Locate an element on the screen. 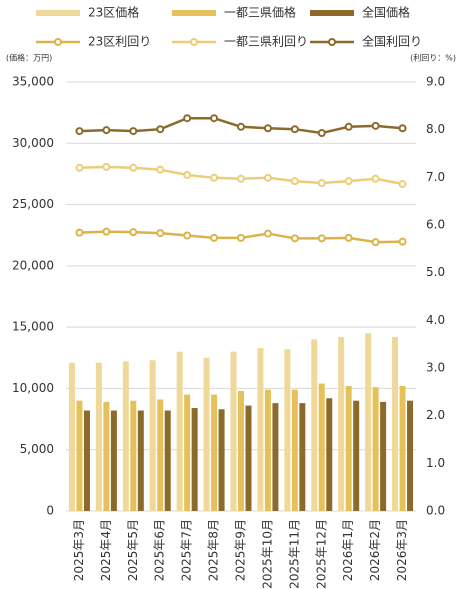 This screenshot has height=589, width=458. x-tick-label: 2025年7月 is located at coordinates (187, 550).